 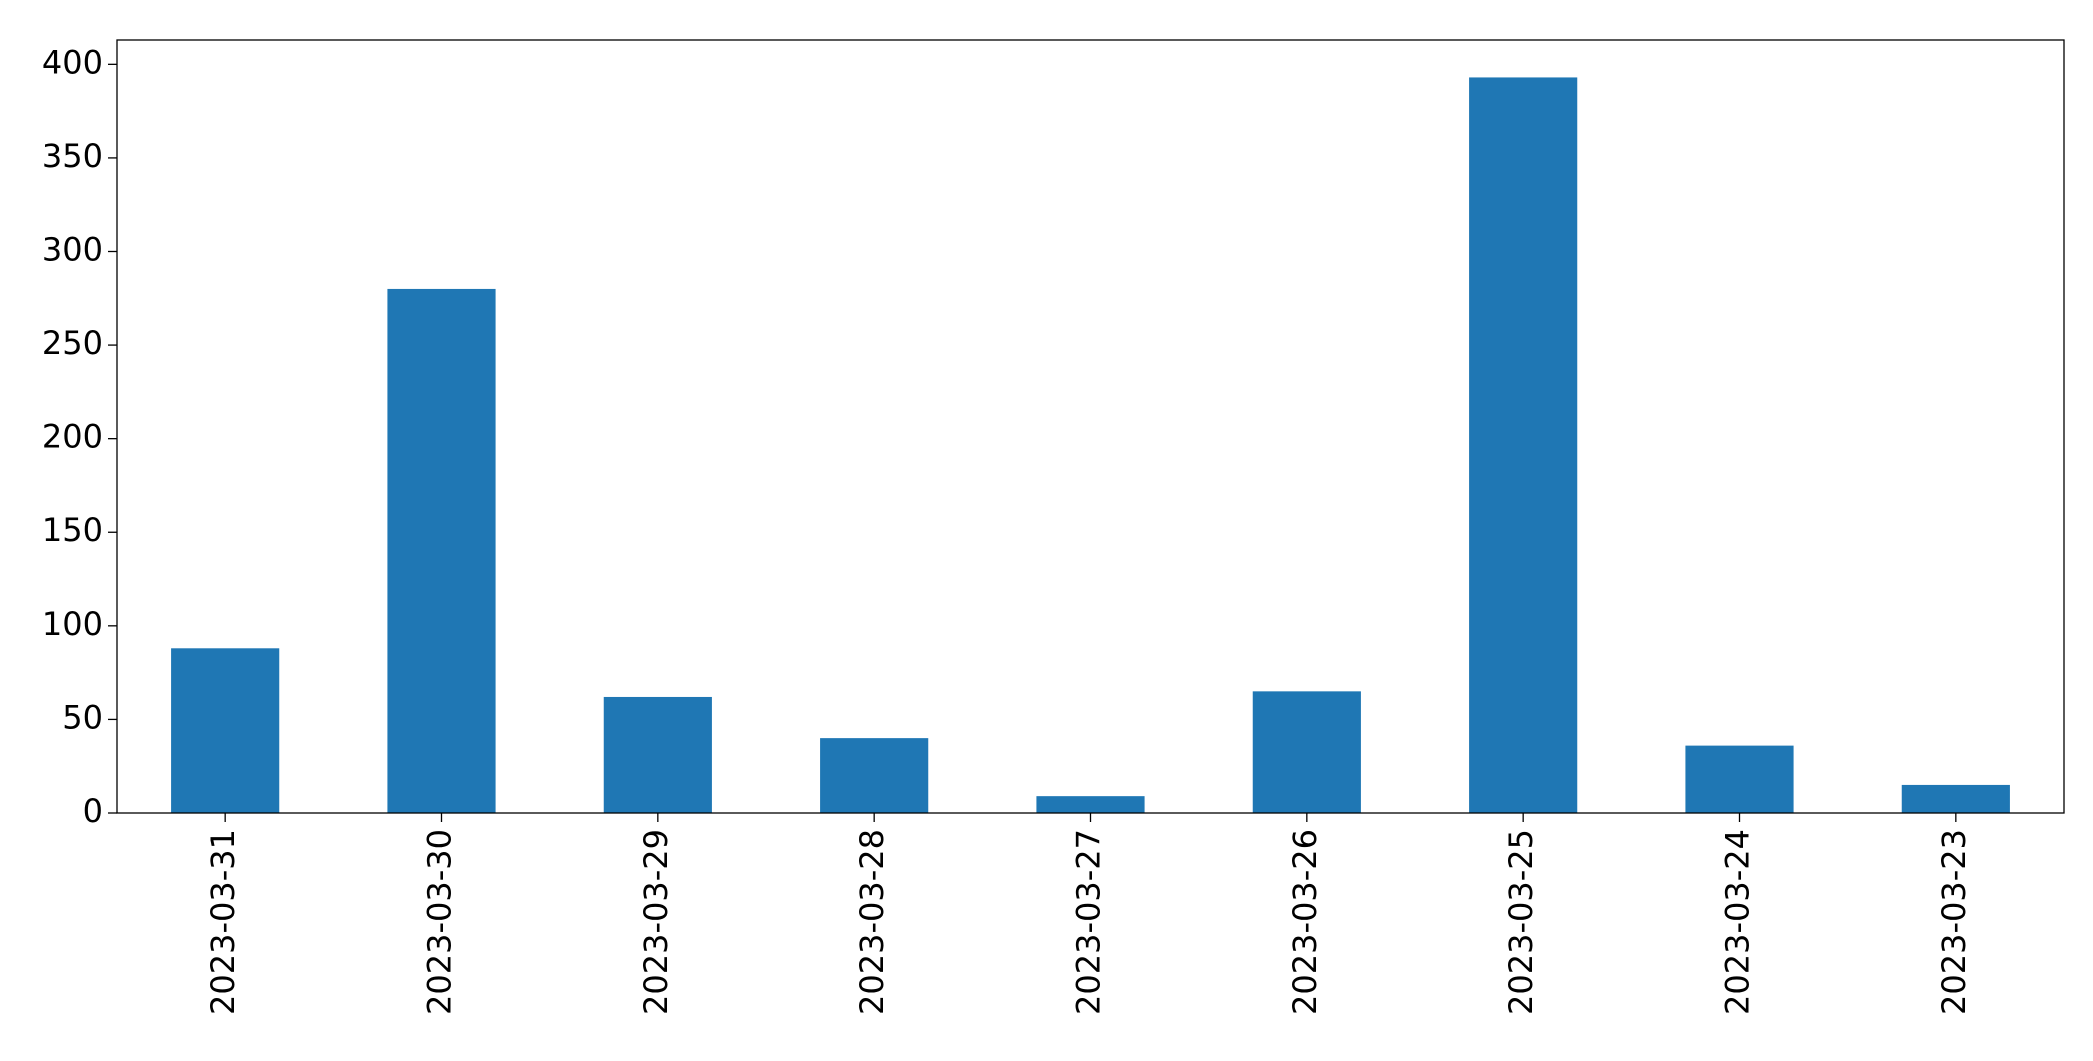 What do you see at coordinates (82, 717) in the screenshot?
I see `y-tick-label: 50` at bounding box center [82, 717].